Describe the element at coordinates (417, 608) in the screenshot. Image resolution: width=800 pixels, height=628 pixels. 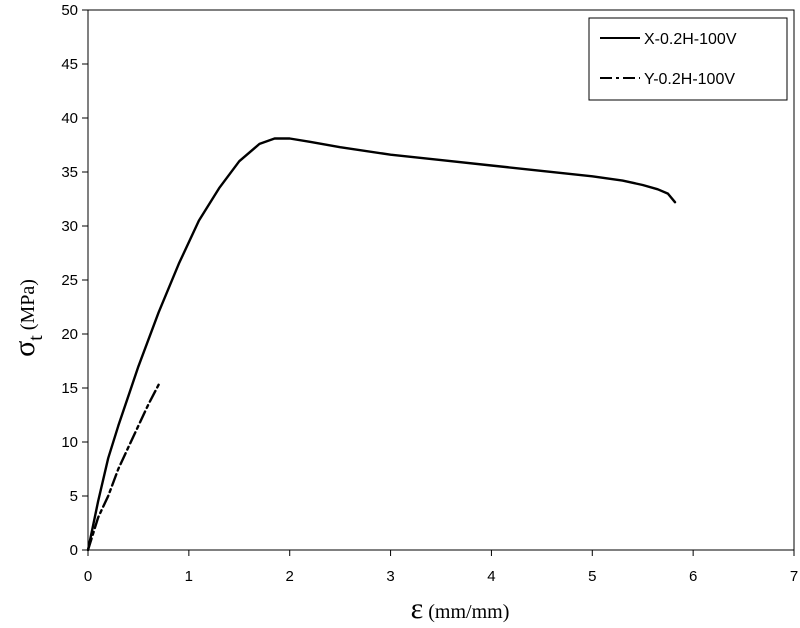
I see `x-axis-symbol: ε` at that location.